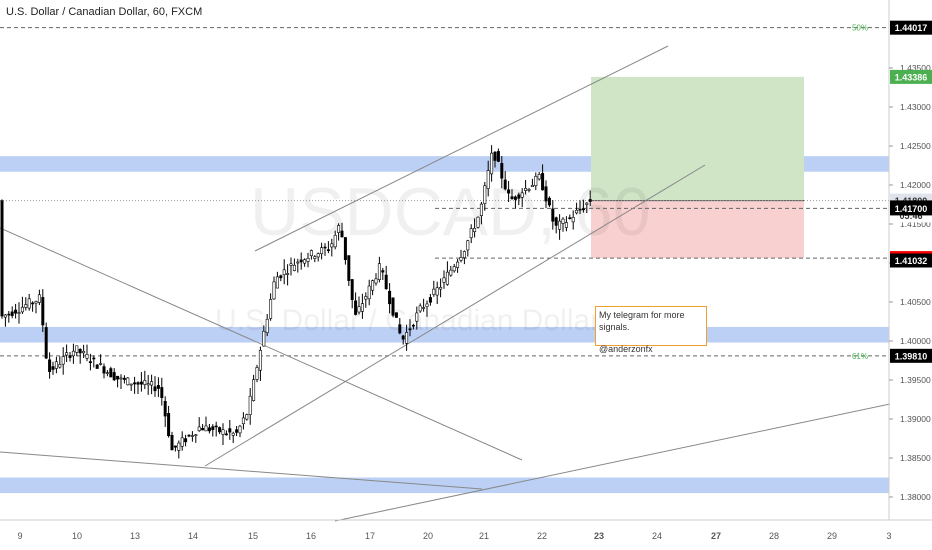  I want to click on price-tick-label: 1.38500, so click(915, 458).